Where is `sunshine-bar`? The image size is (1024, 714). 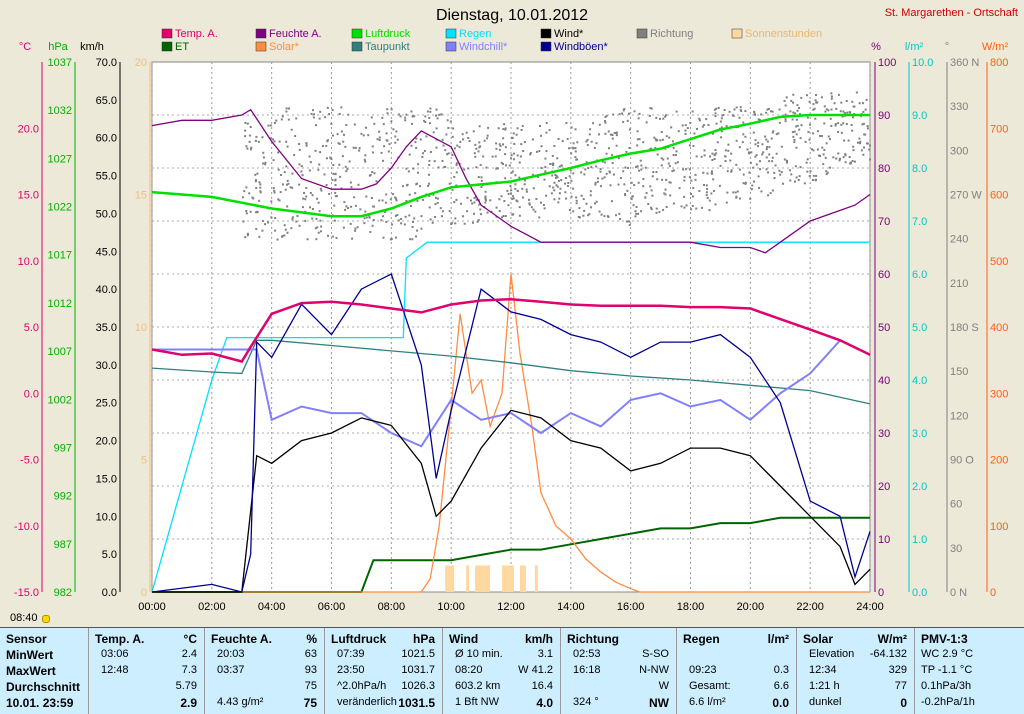
sunshine-bar is located at coordinates (450, 578).